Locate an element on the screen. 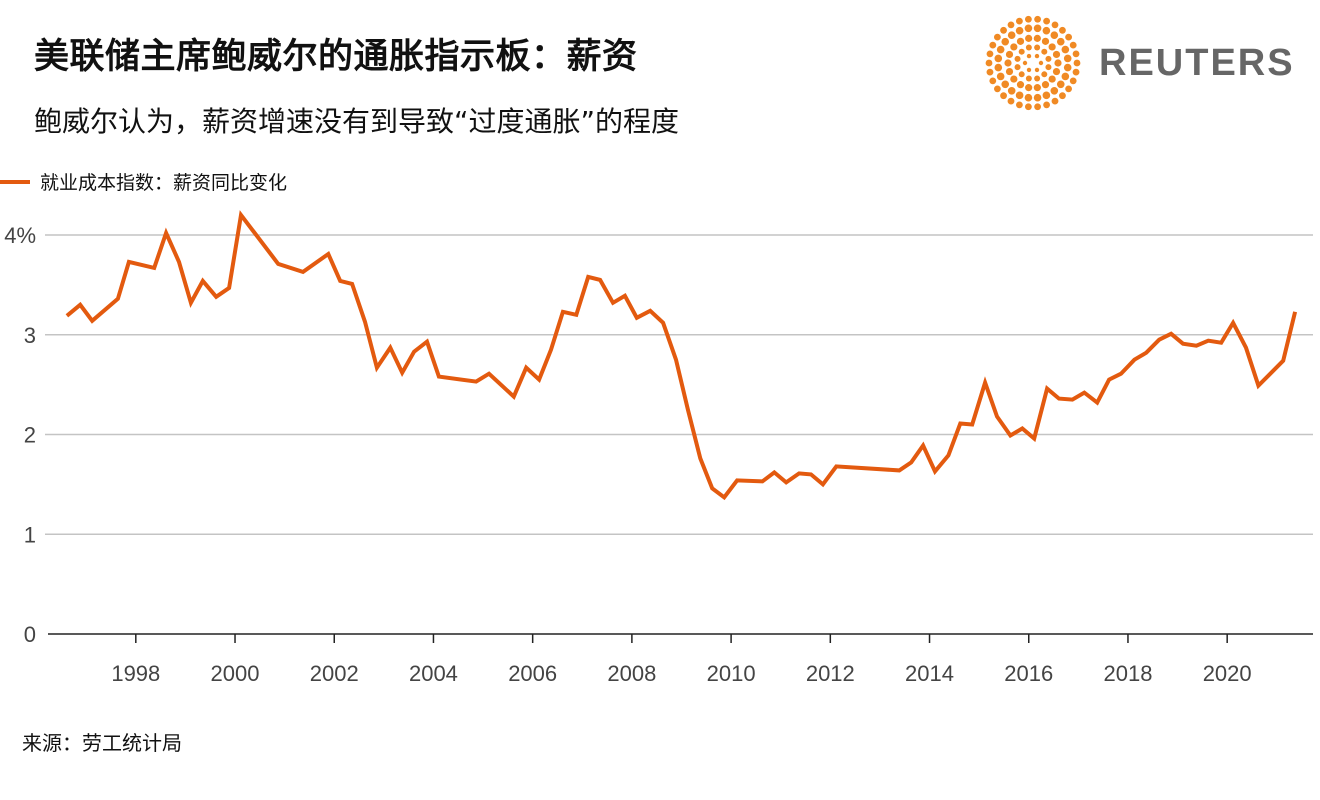 The width and height of the screenshot is (1320, 800). x-tick-label: 2020 is located at coordinates (1227, 673).